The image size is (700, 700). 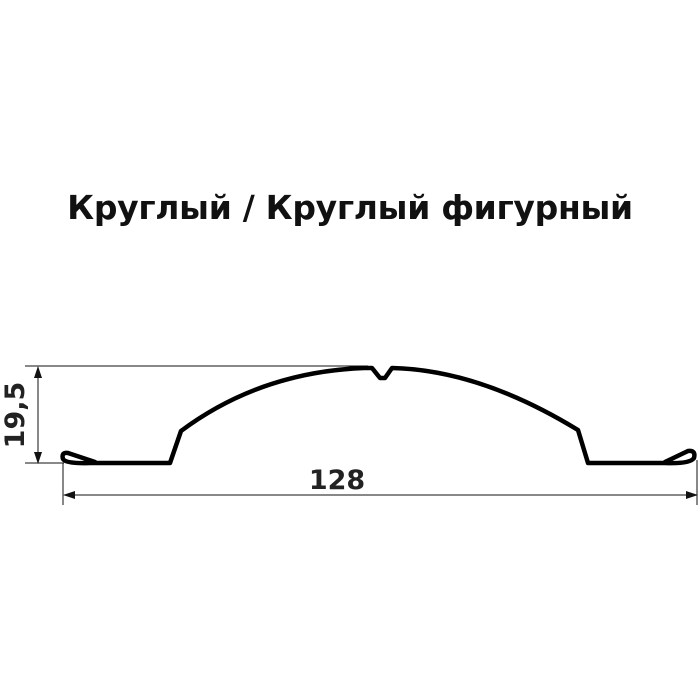 What do you see at coordinates (378, 415) in the screenshot?
I see `profile-outline` at bounding box center [378, 415].